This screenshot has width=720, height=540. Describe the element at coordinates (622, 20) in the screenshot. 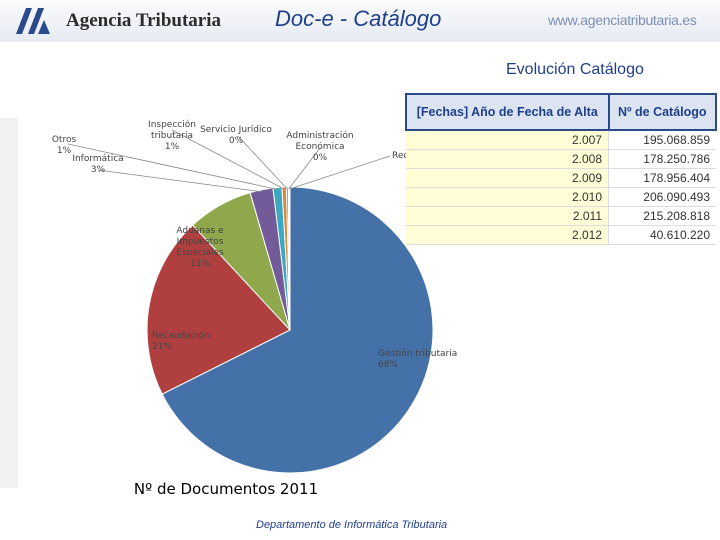

I see `site-url: www.agenciatributaria.es` at that location.